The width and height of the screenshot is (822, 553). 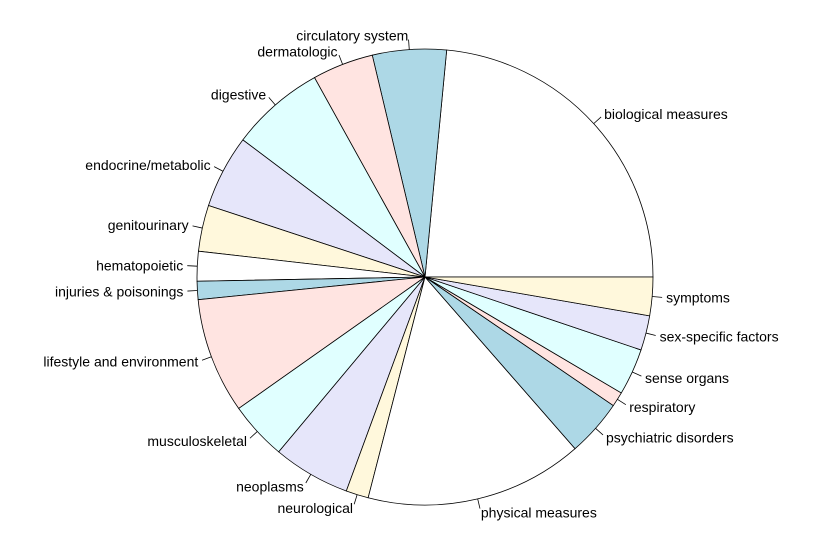 I want to click on pie-label-injuries-and-poisonings: injuries & poisonings, so click(x=119, y=291).